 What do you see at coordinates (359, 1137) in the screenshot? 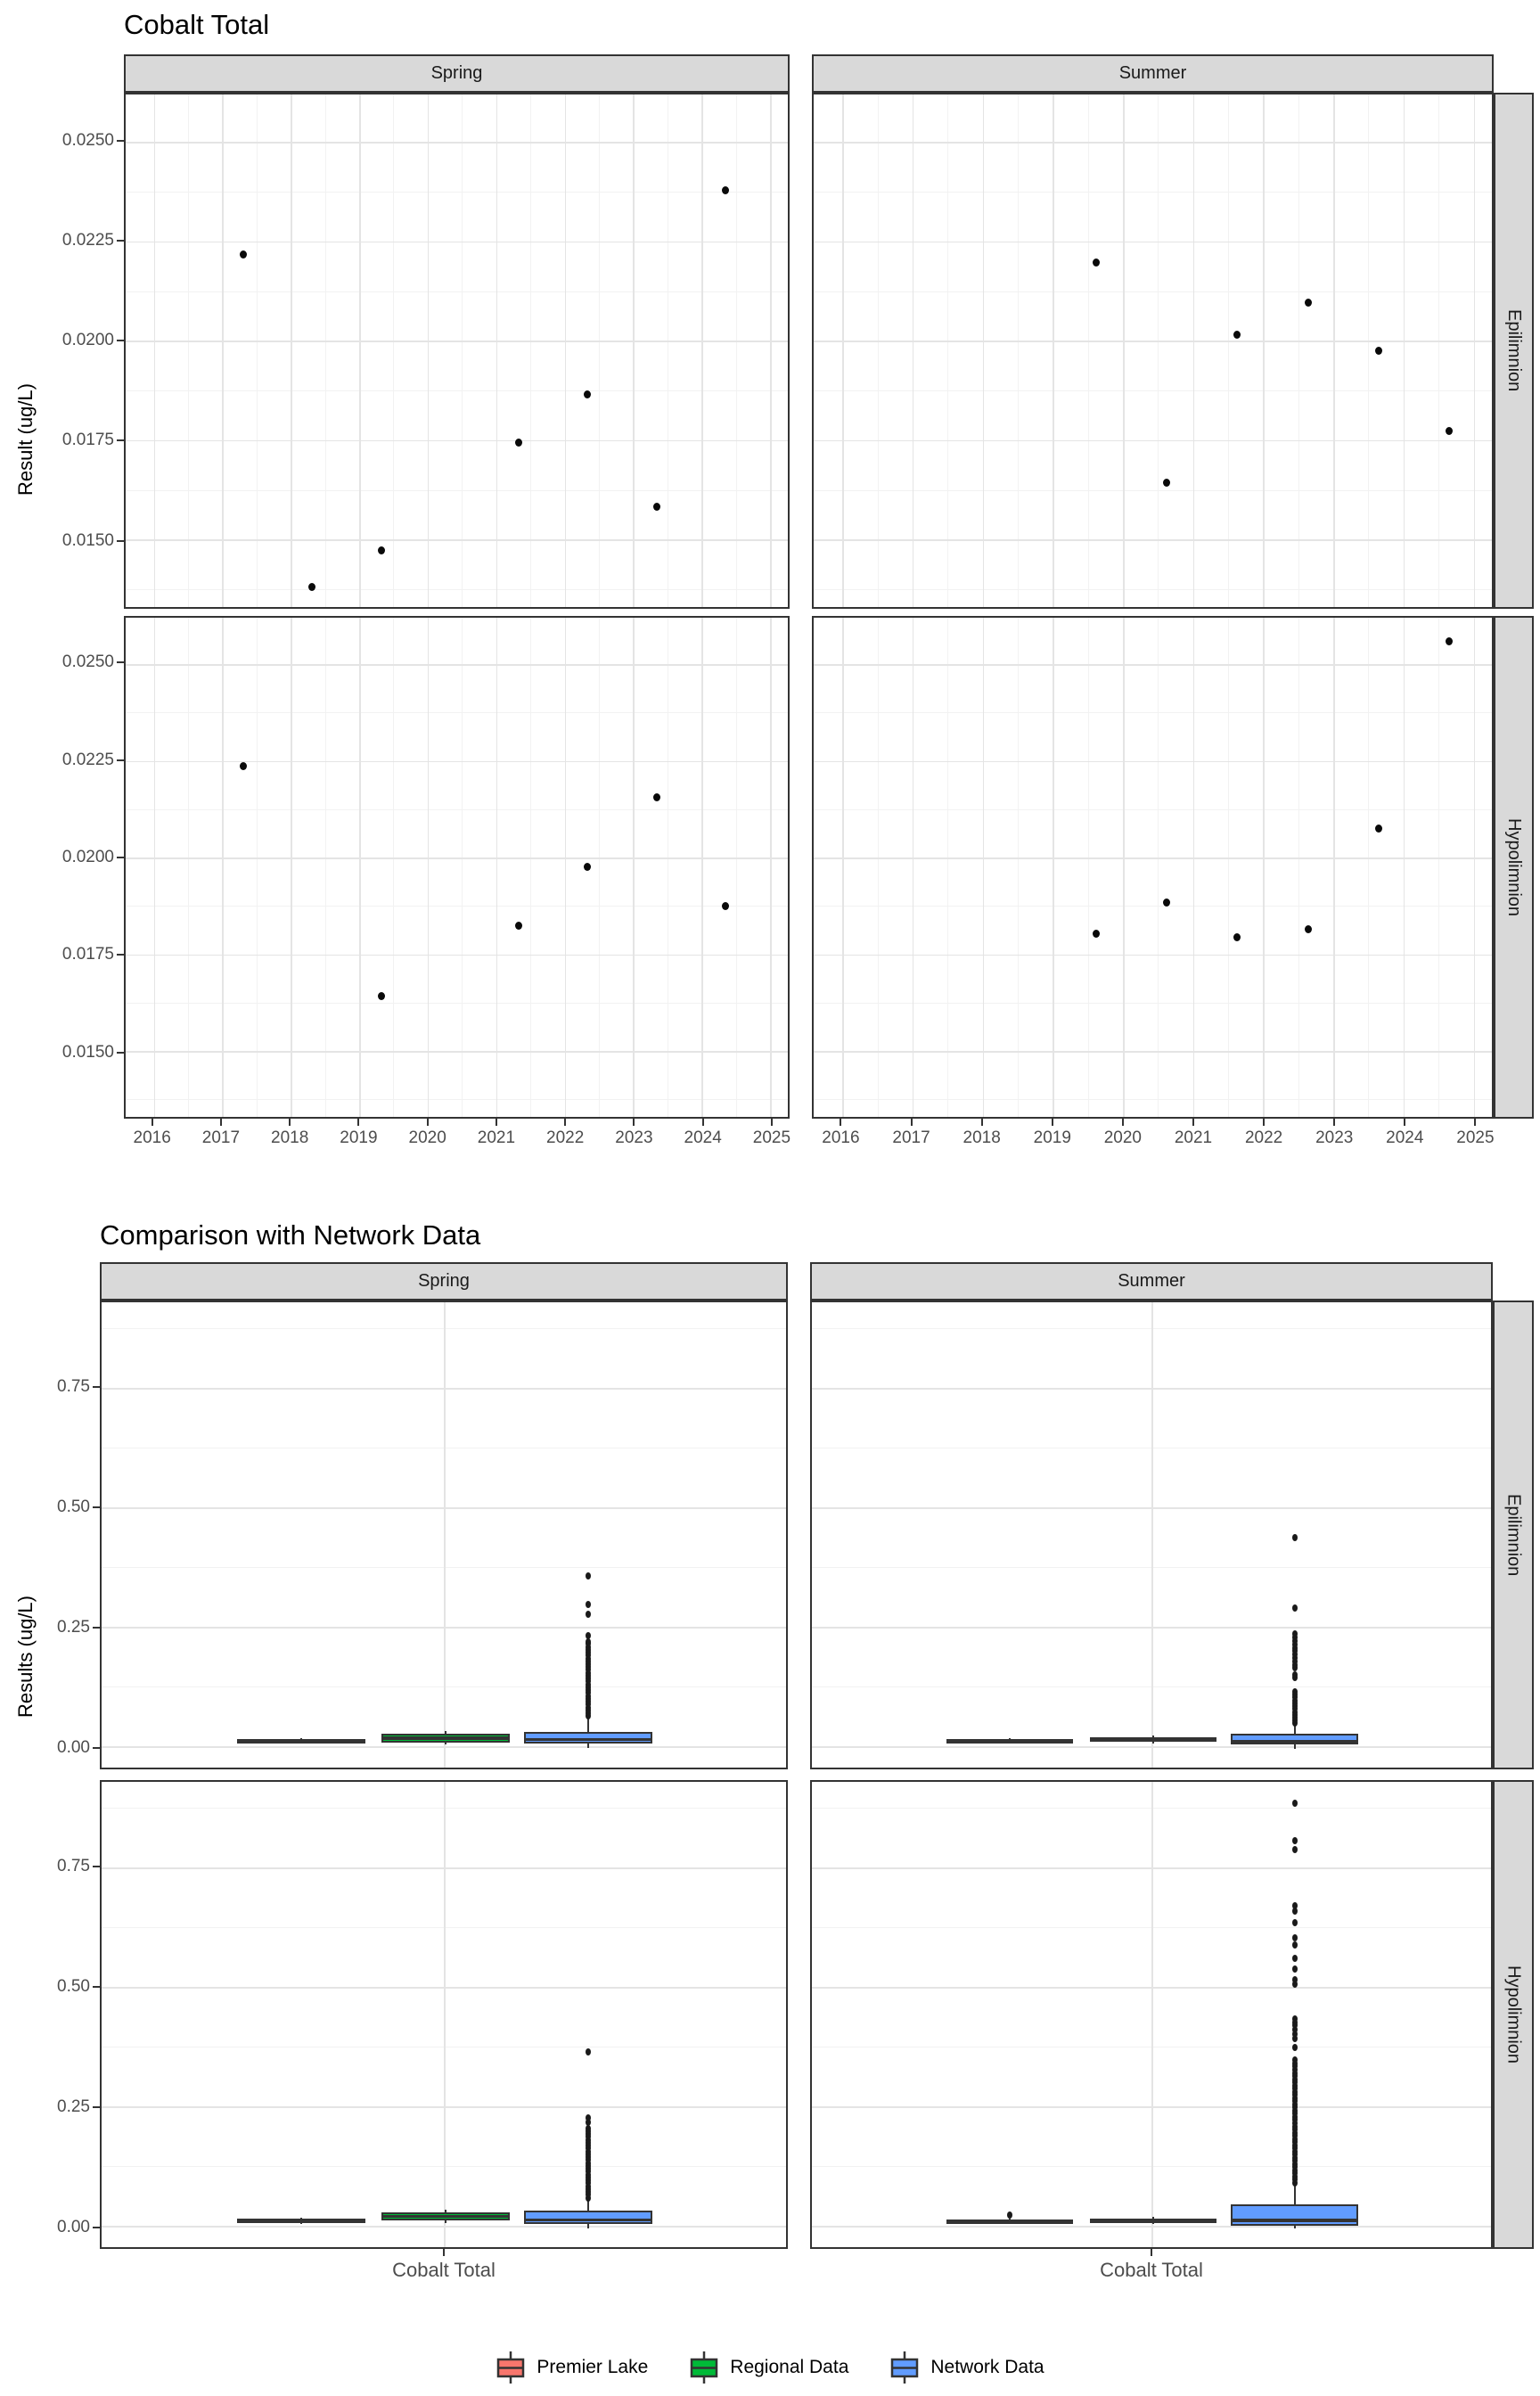
I see `x-axis-tick-label: 2019` at bounding box center [359, 1137].